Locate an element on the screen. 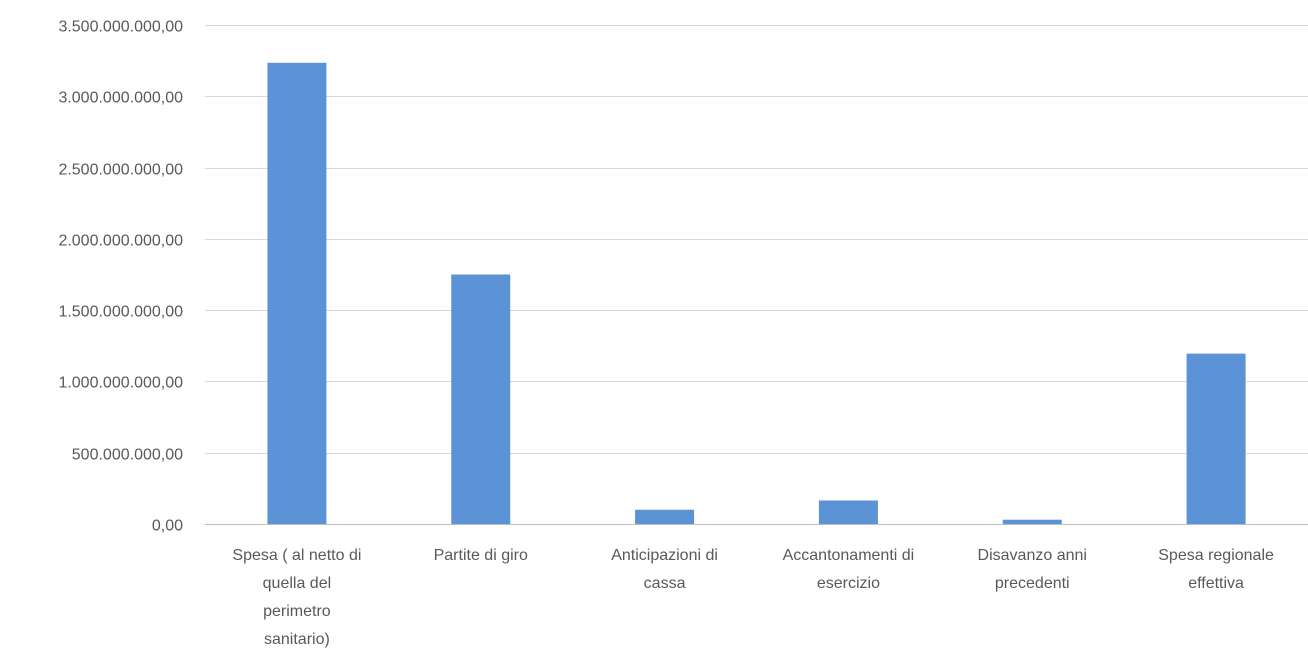  y-tick-label: 3.000.000.000,00 is located at coordinates (120, 98).